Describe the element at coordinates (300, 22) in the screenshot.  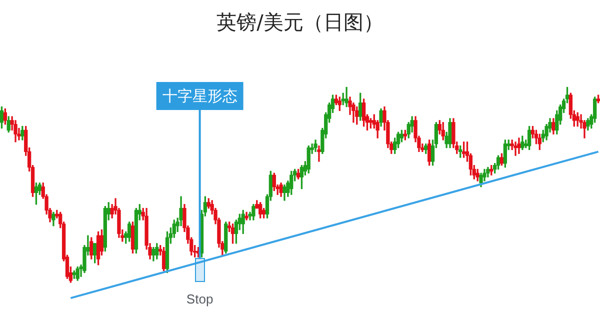
I see `chart-title: 英镑/美元（日图）` at that location.